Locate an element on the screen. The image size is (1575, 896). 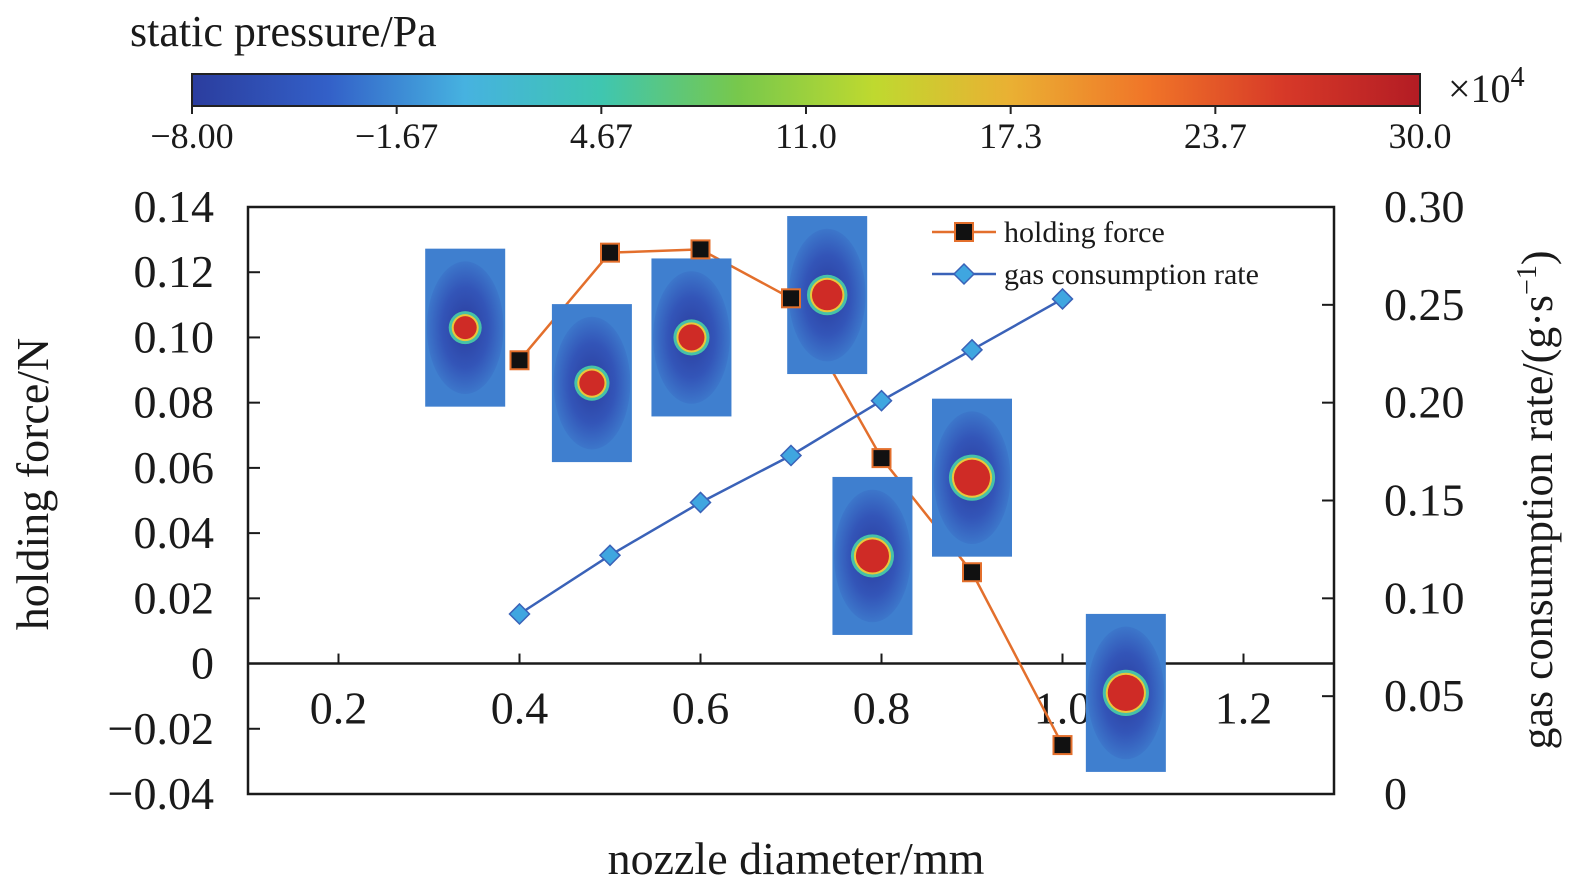
y-tick-label: 0.06 is located at coordinates (174, 467).